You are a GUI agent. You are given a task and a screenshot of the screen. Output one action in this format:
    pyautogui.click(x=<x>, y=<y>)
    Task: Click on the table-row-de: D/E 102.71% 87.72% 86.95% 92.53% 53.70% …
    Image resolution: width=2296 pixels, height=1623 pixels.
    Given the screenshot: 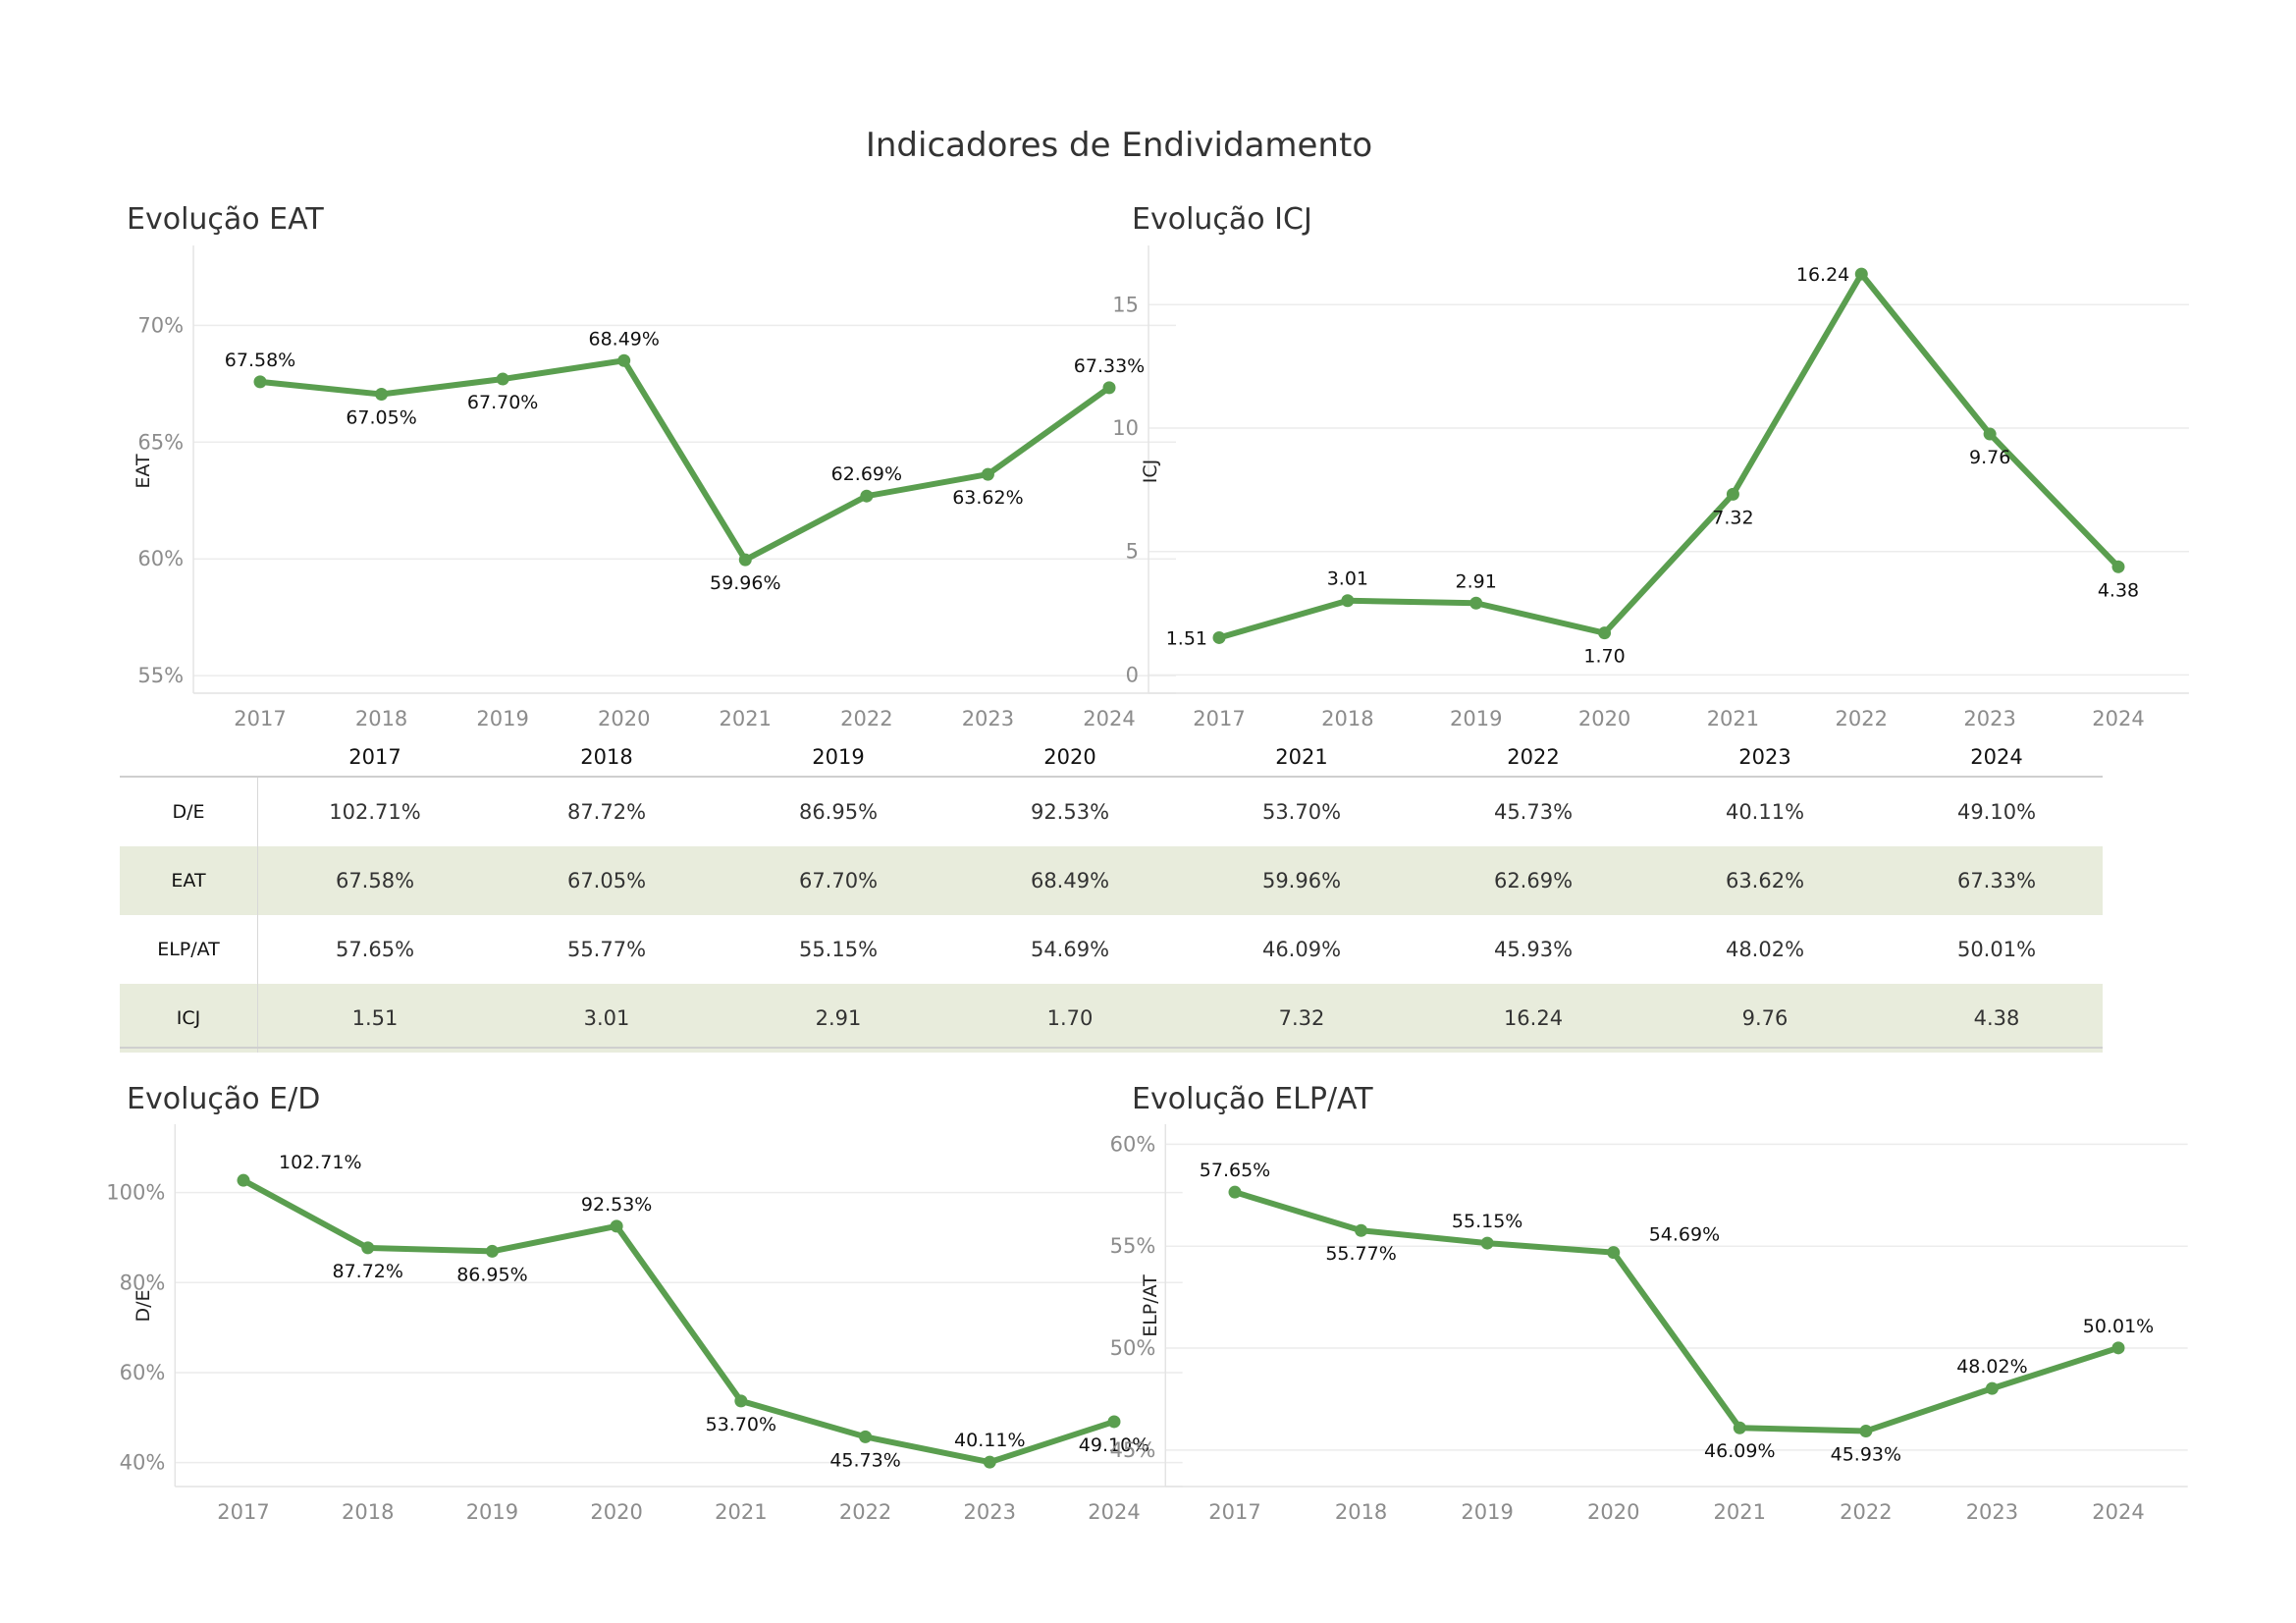 What is the action you would take?
    pyautogui.click(x=1111, y=812)
    